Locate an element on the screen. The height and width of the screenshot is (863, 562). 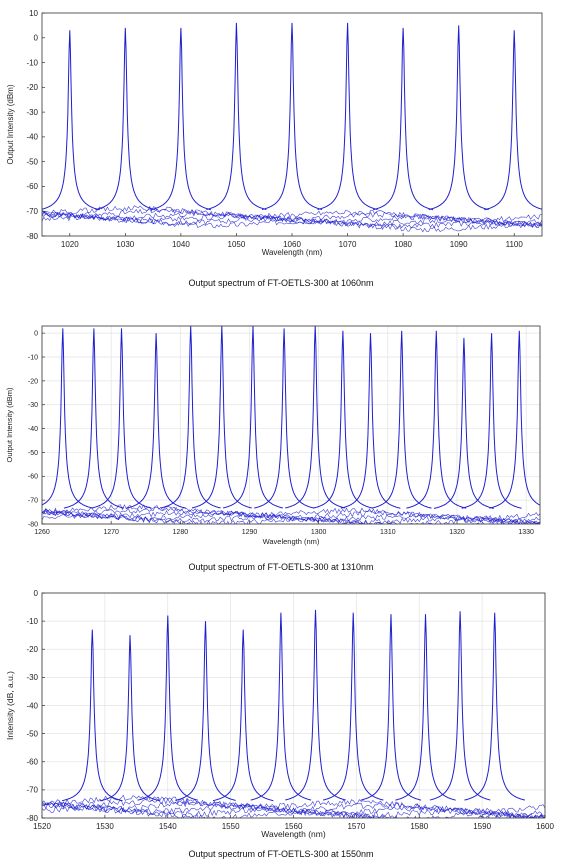
x-tick-label: 1260 is located at coordinates (42, 532).